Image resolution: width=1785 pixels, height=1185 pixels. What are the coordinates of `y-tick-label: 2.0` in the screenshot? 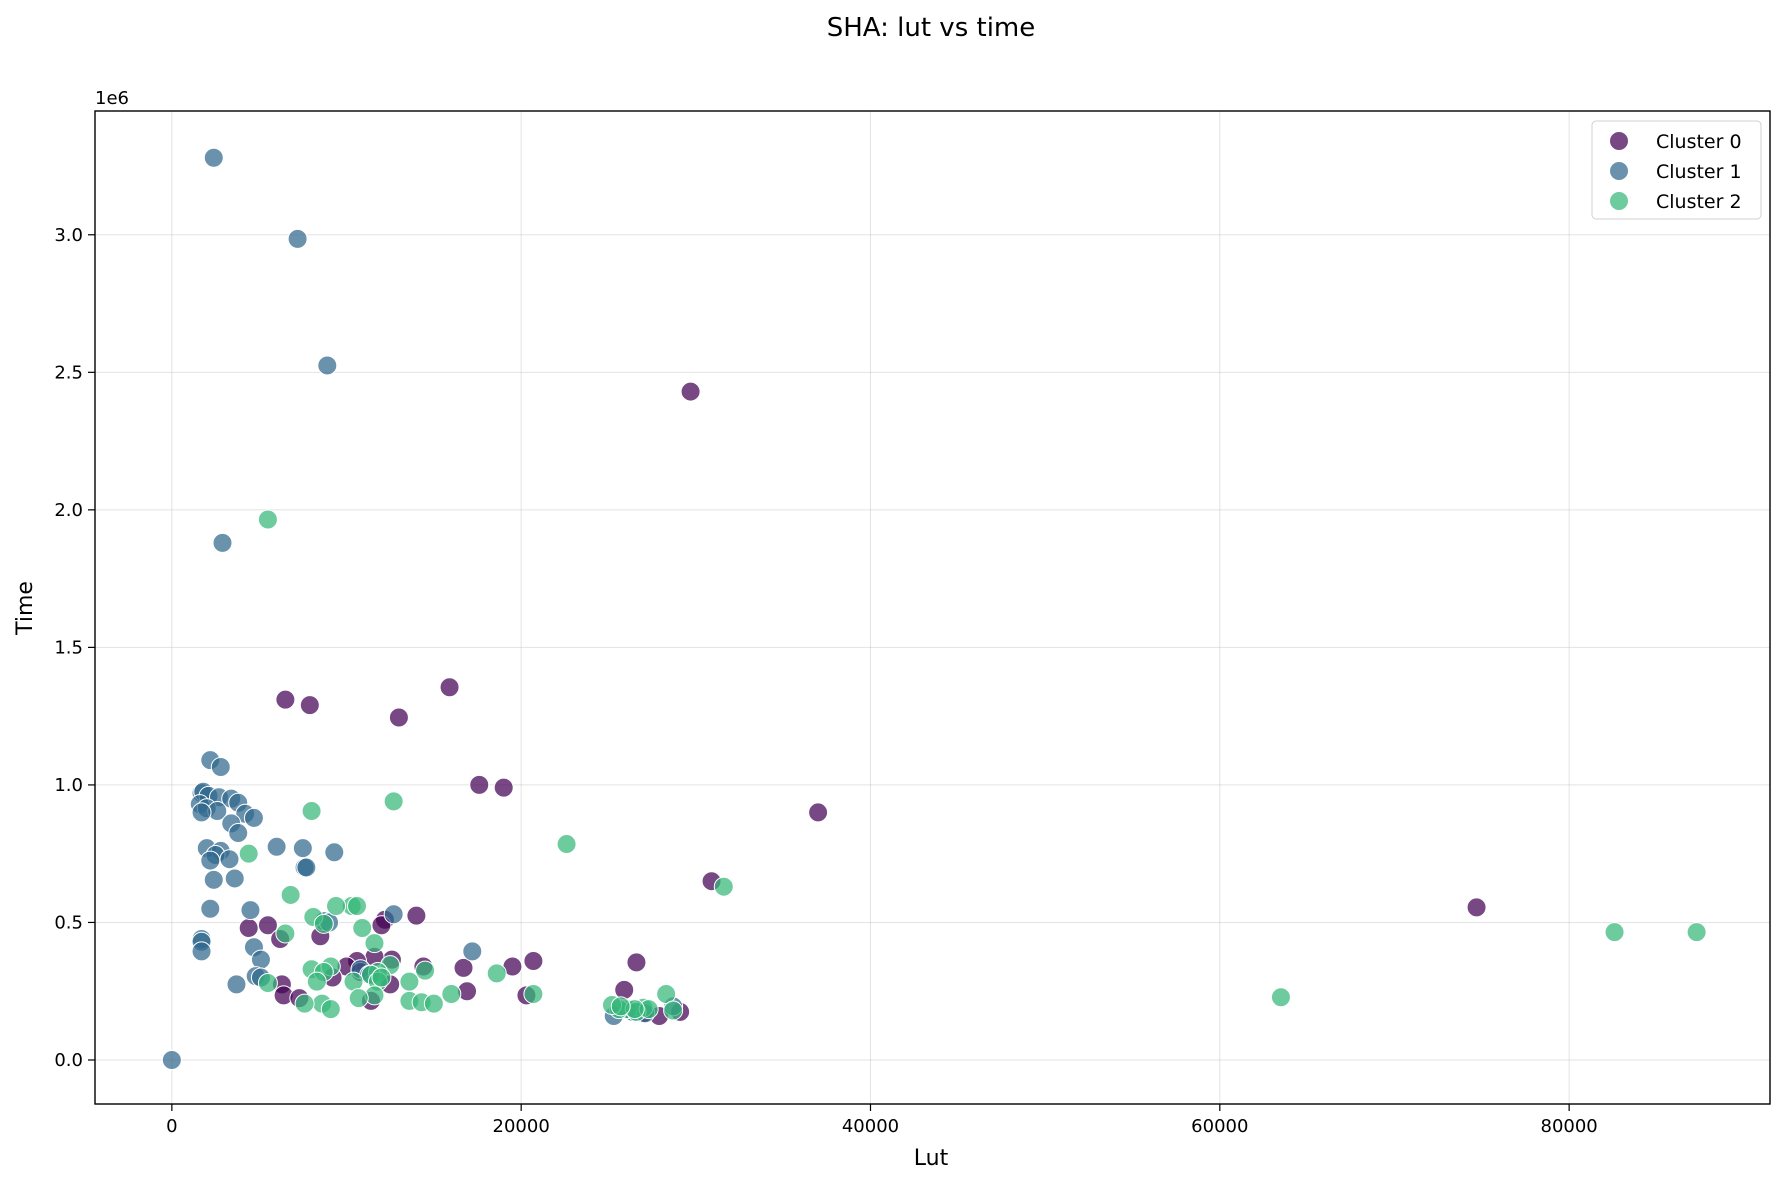 It's located at (68, 510).